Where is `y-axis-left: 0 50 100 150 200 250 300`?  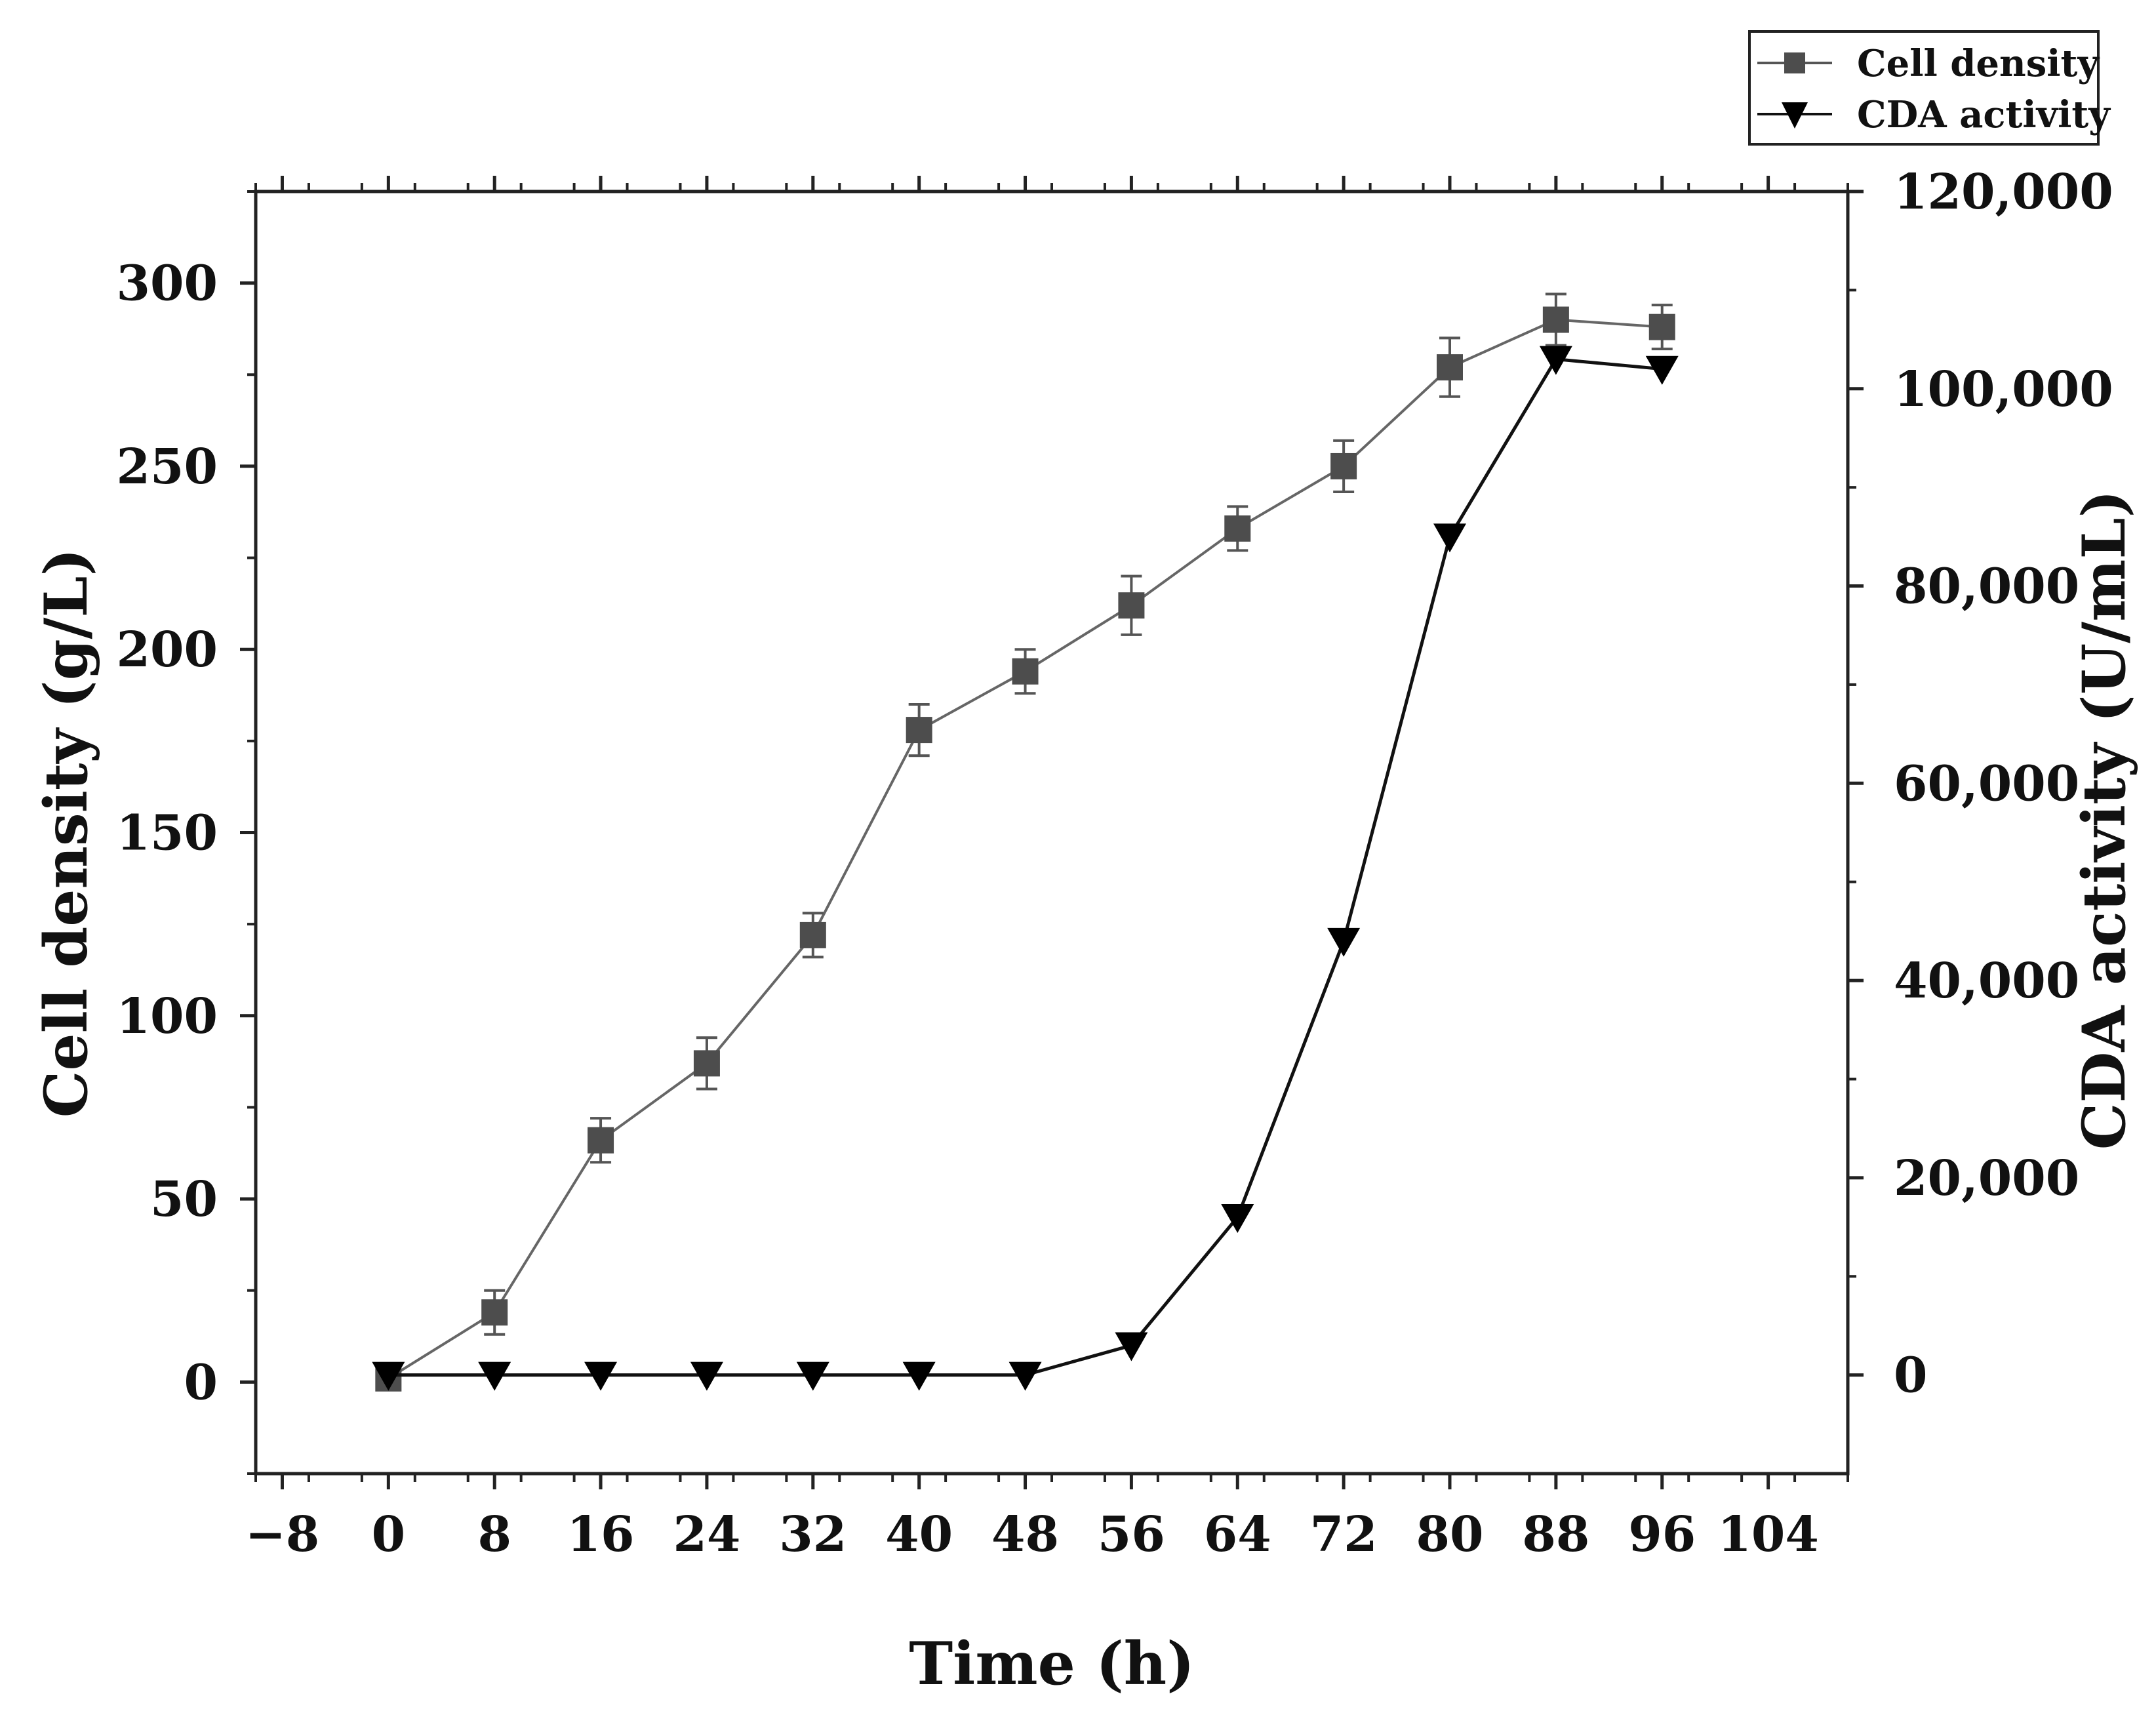 y-axis-left: 0 50 100 150 200 250 300 is located at coordinates (186, 833).